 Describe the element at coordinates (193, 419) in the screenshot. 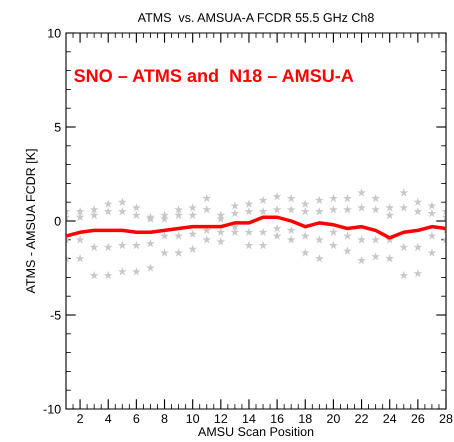

I see `x-tick-label: 10` at that location.